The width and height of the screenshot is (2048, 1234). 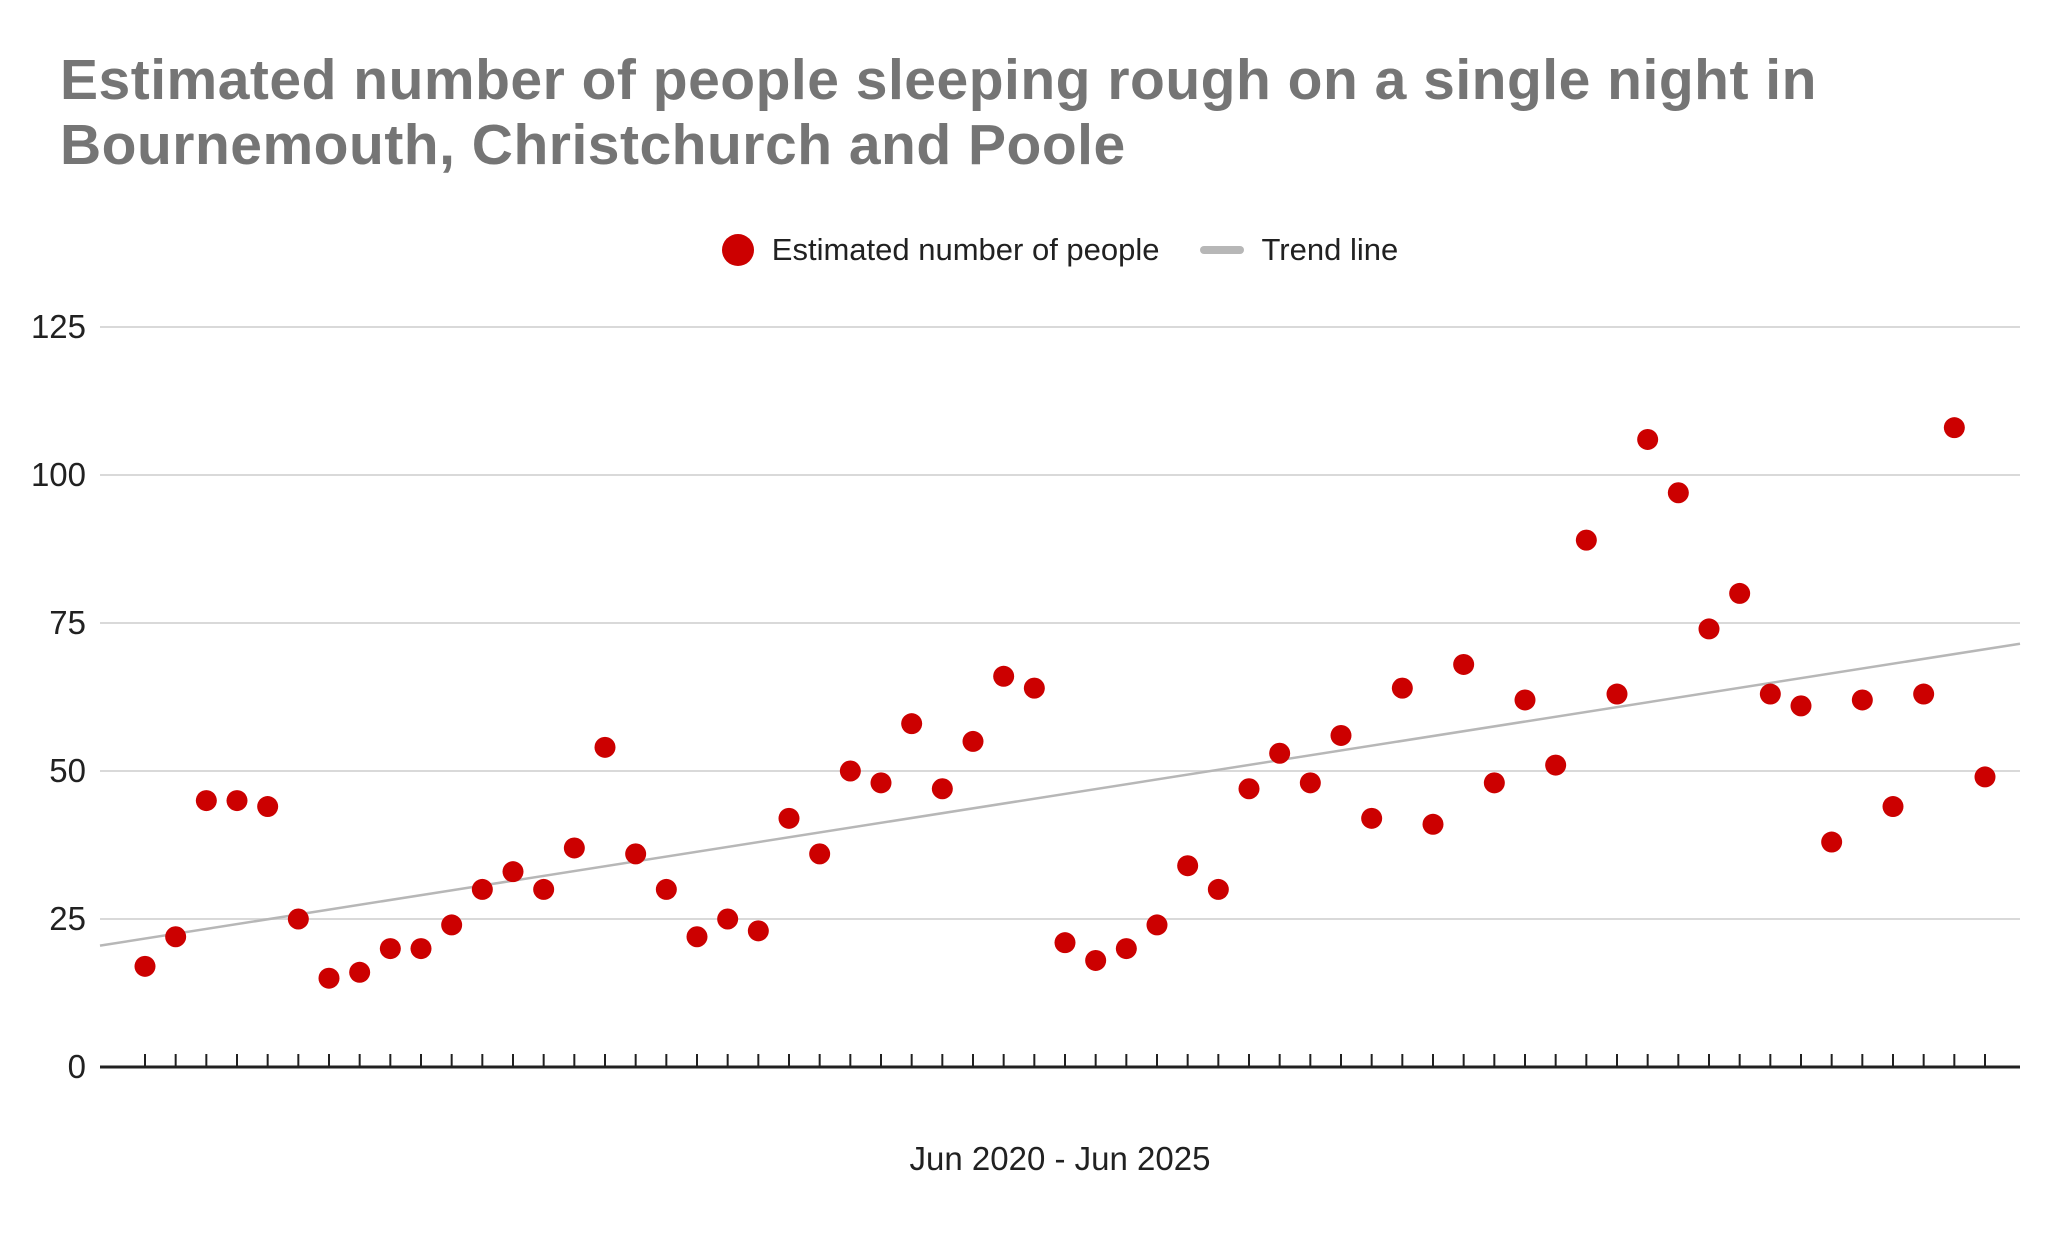 What do you see at coordinates (1330, 249) in the screenshot?
I see `legend-label-trend: Trend line` at bounding box center [1330, 249].